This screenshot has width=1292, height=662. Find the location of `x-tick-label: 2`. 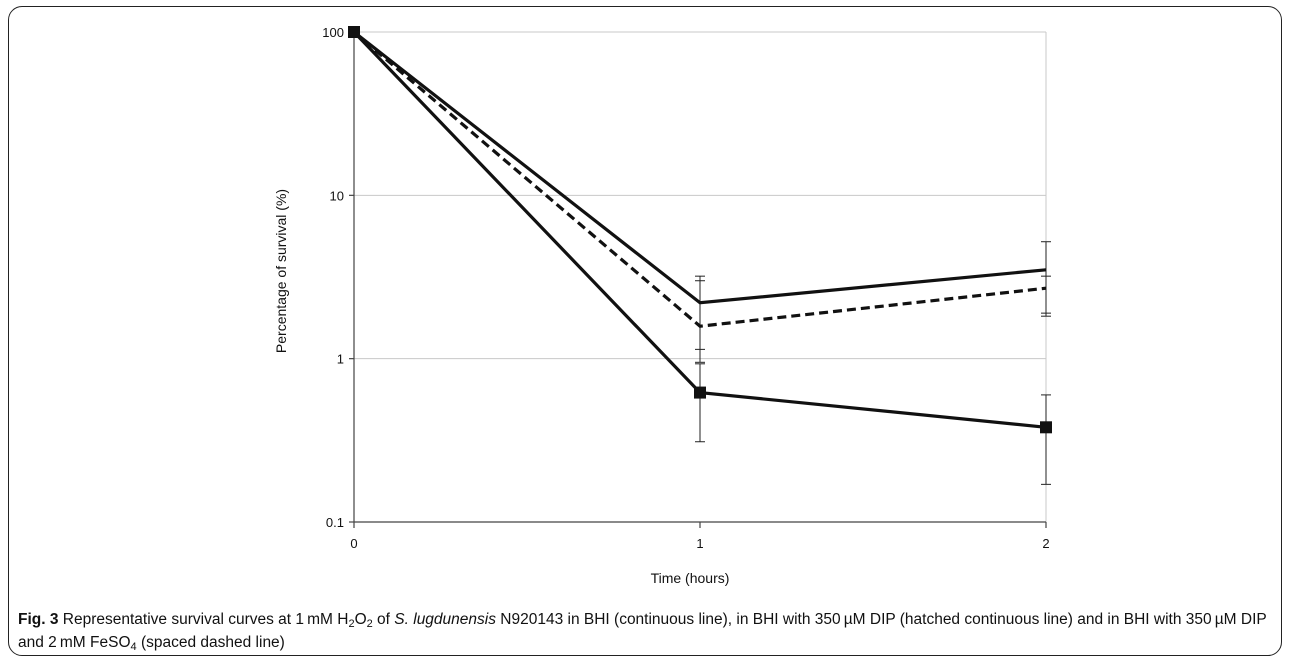

x-tick-label: 2 is located at coordinates (1045, 543).